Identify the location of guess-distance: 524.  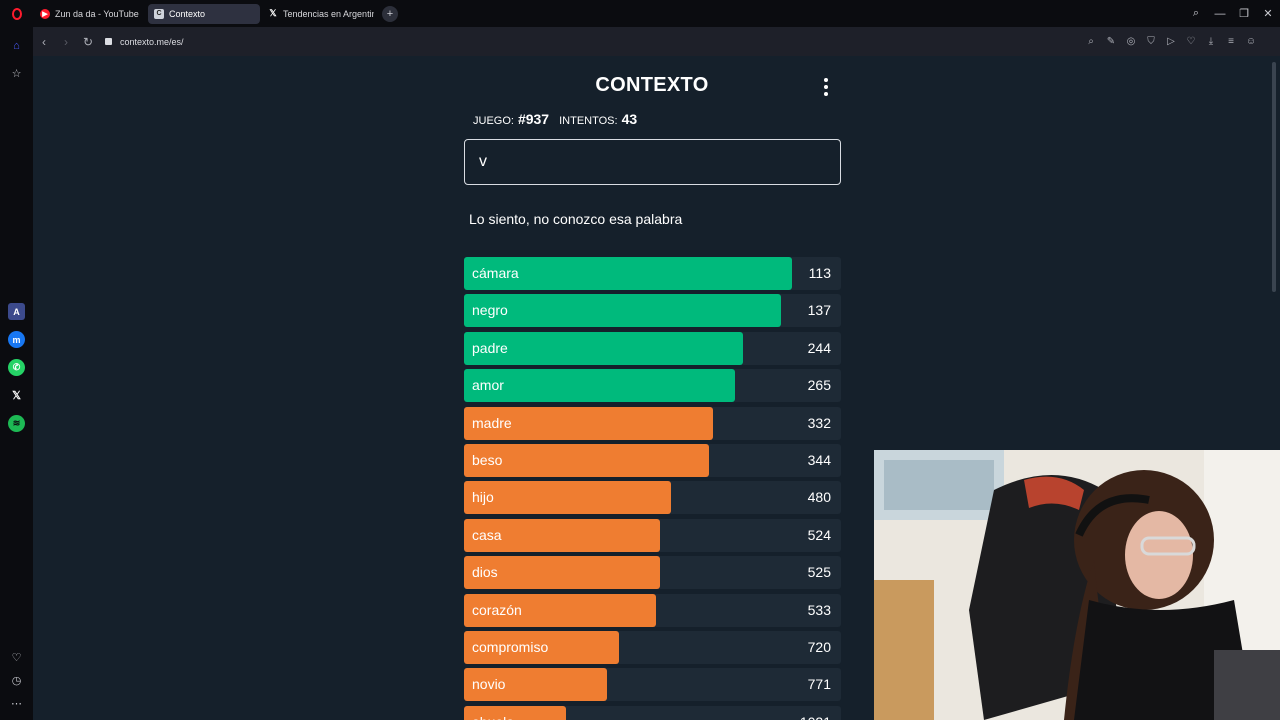
(819, 534).